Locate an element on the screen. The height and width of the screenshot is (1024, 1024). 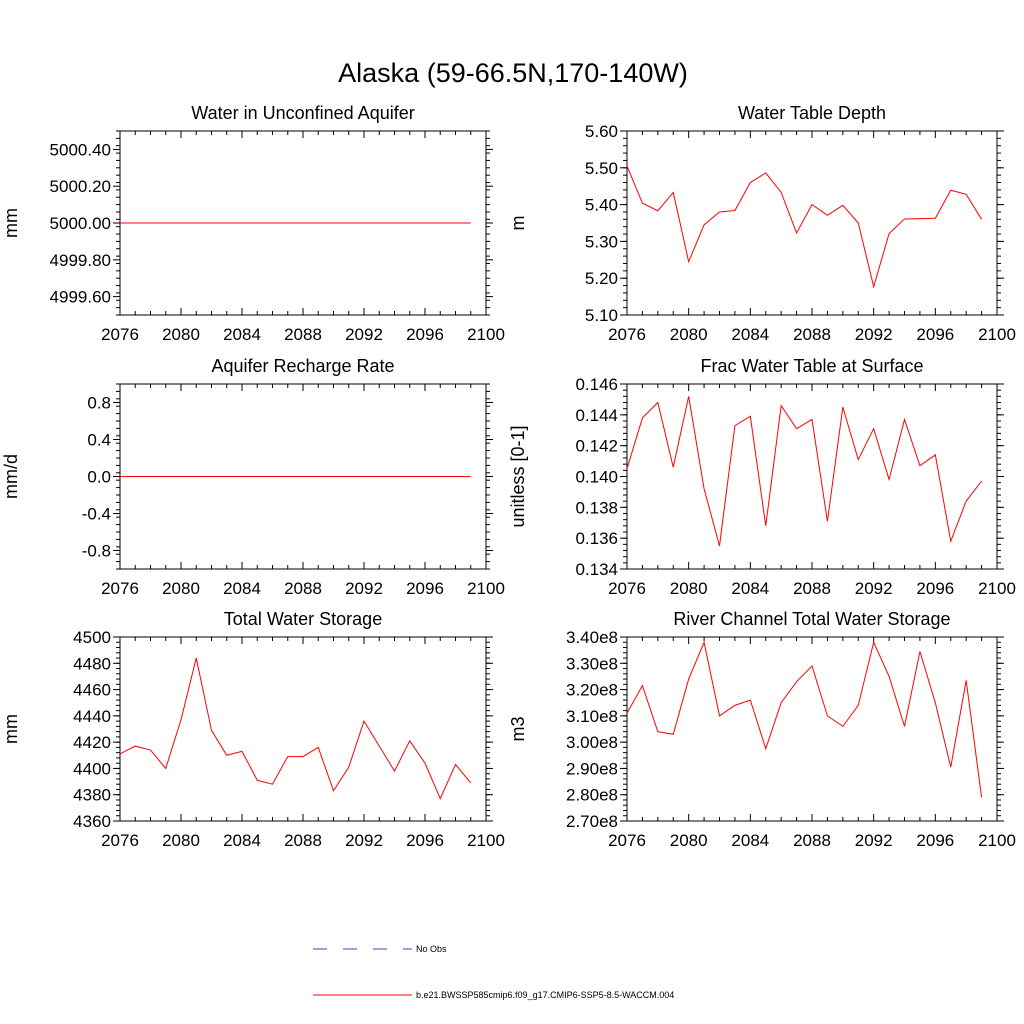
y-axis-label: m is located at coordinates (518, 223).